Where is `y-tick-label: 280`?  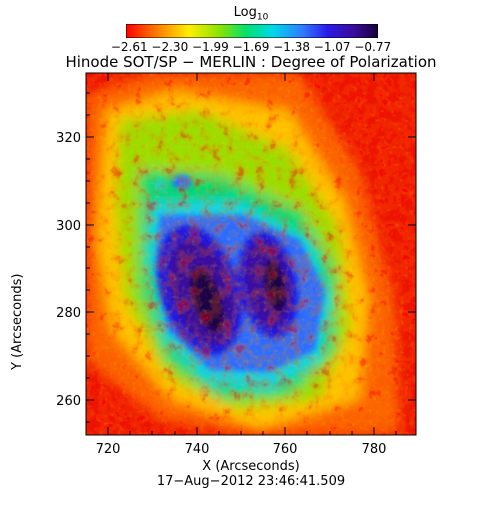 y-tick-label: 280 is located at coordinates (68, 313).